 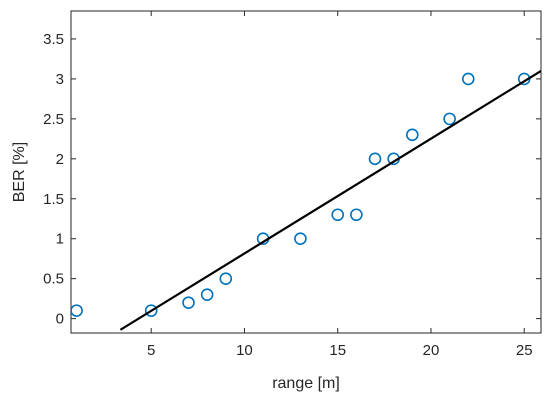 I want to click on y-tick-label: 2.5, so click(x=53, y=119).